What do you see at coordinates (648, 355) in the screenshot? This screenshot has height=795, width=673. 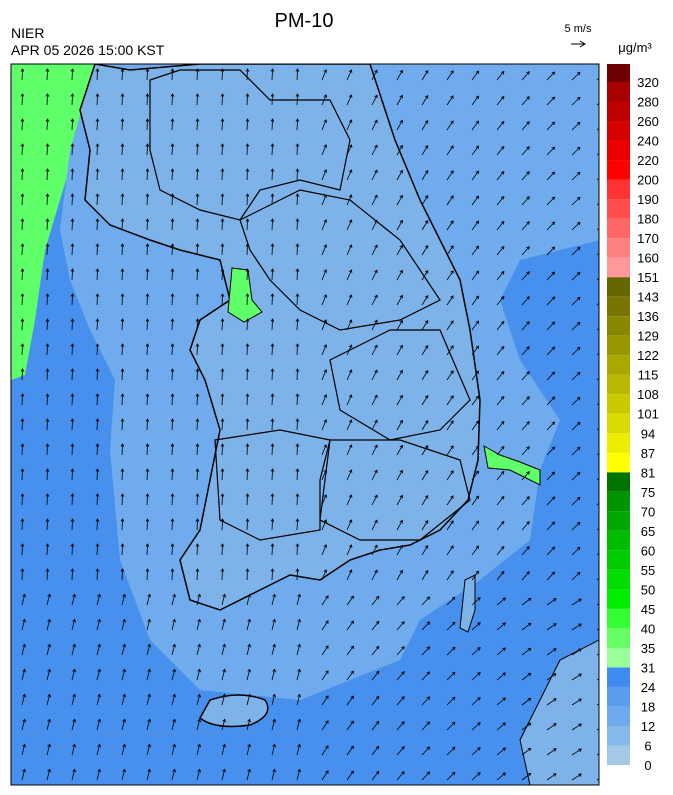 I see `colorbar-tick-label: 122` at bounding box center [648, 355].